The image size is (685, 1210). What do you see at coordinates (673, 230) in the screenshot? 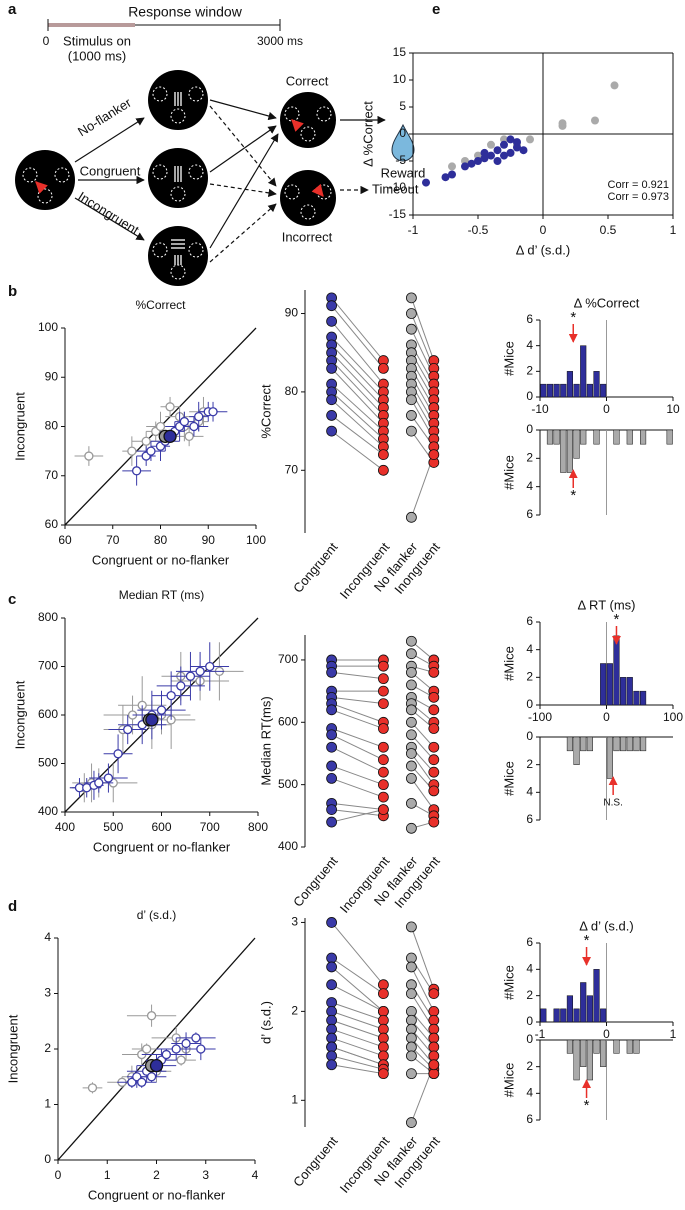
I see `x-tick-label: 1` at bounding box center [673, 230].